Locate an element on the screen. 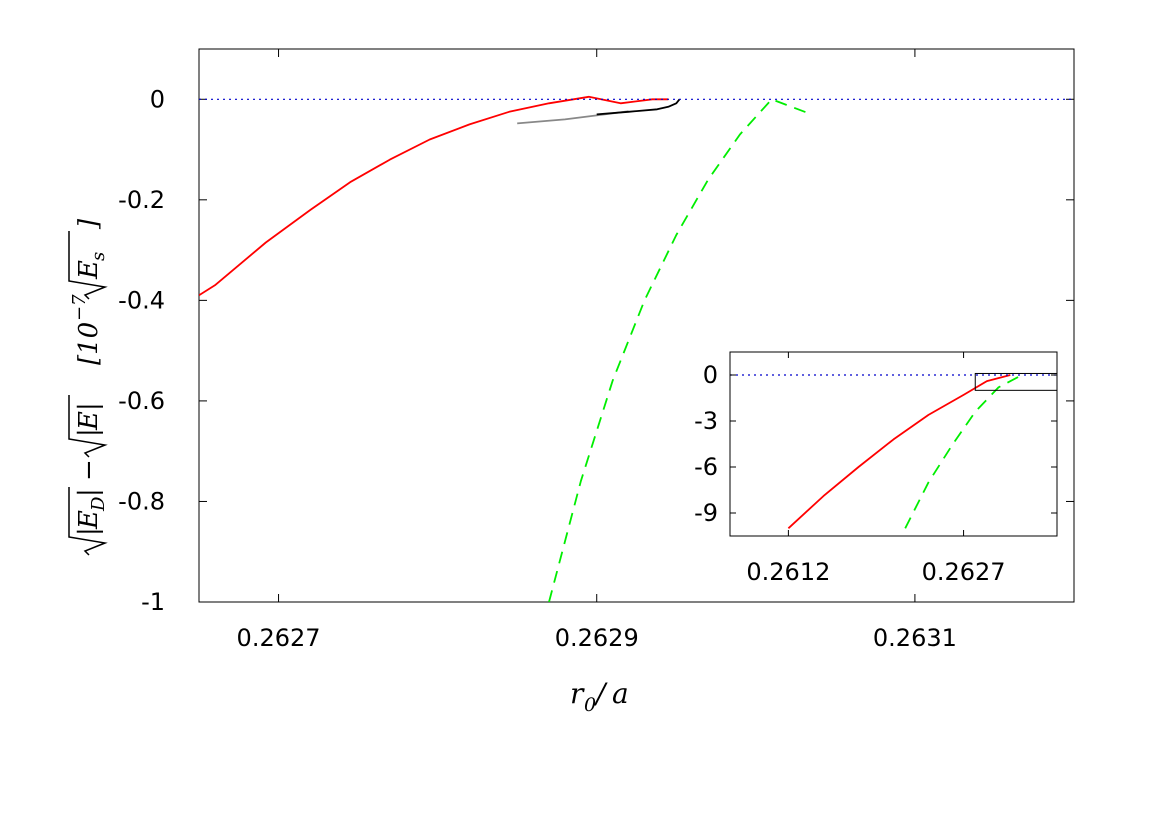  svg-text: 0 is located at coordinates (590, 705).